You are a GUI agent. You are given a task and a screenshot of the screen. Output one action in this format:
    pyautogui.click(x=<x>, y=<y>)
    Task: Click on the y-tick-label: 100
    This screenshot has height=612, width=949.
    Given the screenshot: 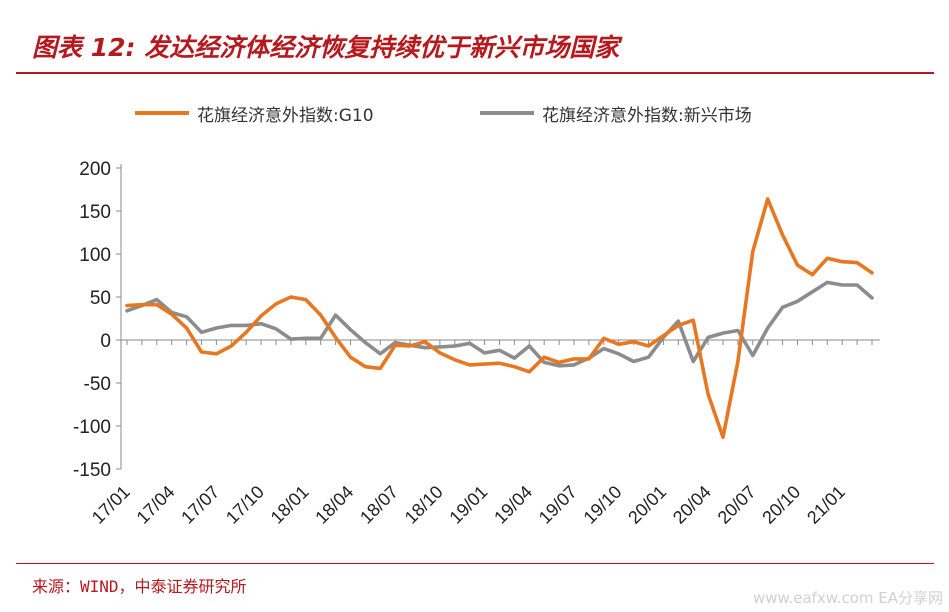 What is the action you would take?
    pyautogui.click(x=95, y=255)
    